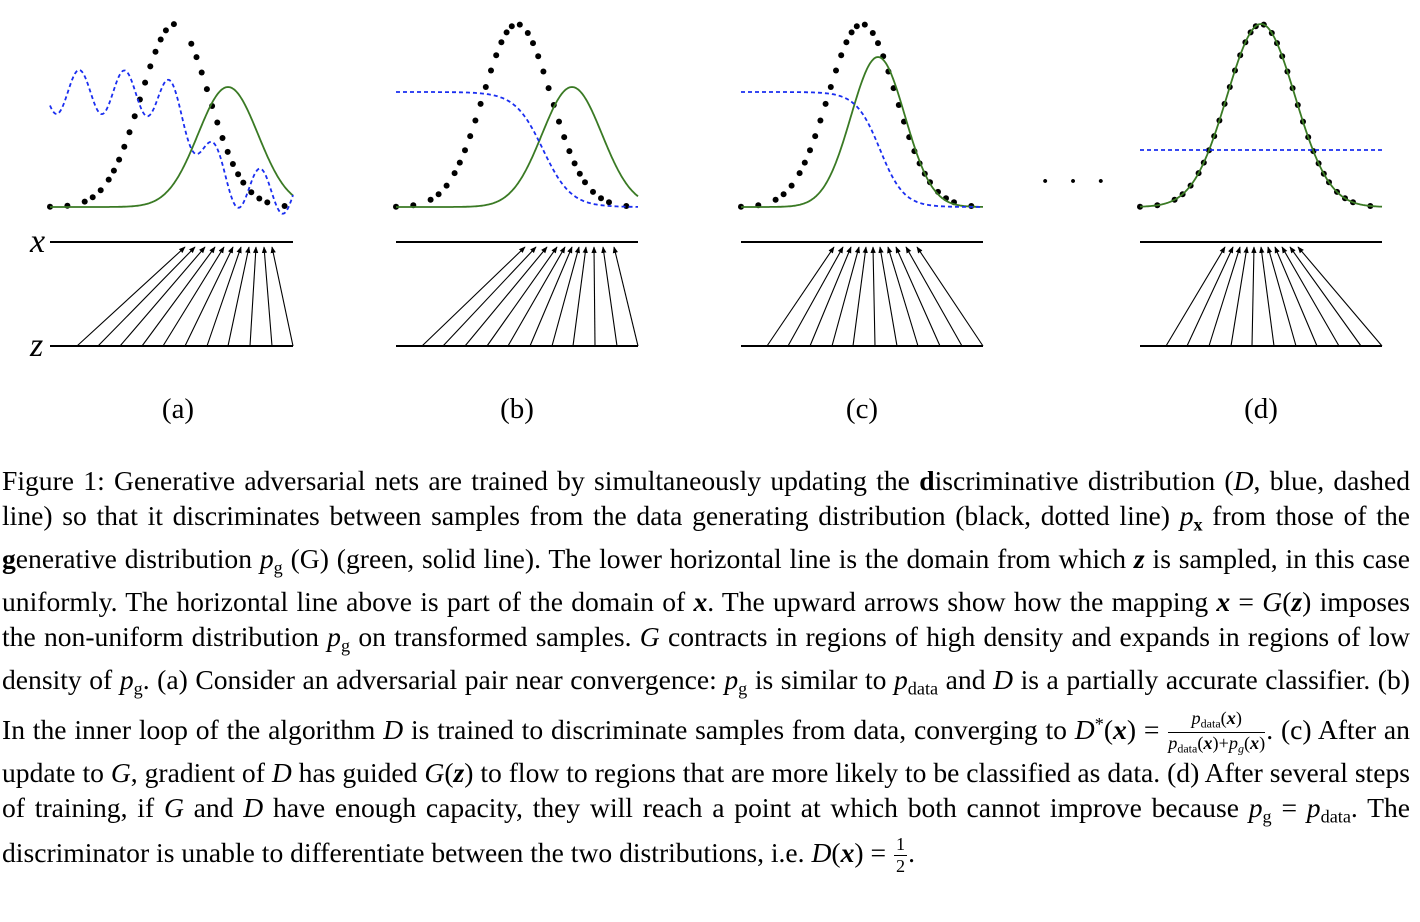  Describe the element at coordinates (178, 409) in the screenshot. I see `panel-label: (a)` at that location.